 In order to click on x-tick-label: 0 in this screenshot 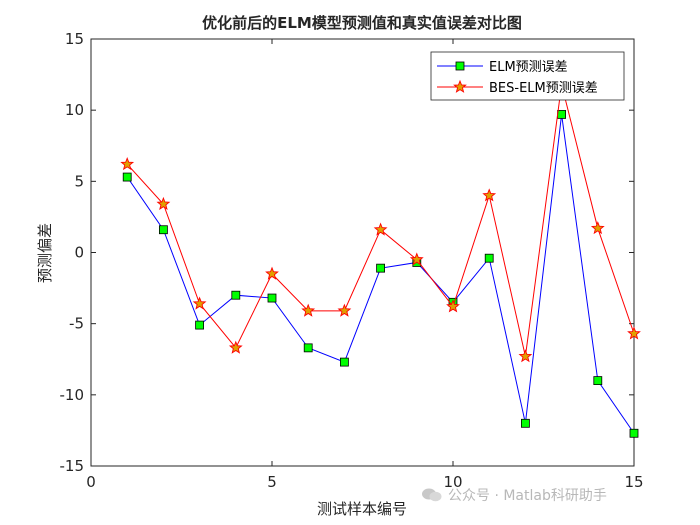, I will do `click(91, 482)`.